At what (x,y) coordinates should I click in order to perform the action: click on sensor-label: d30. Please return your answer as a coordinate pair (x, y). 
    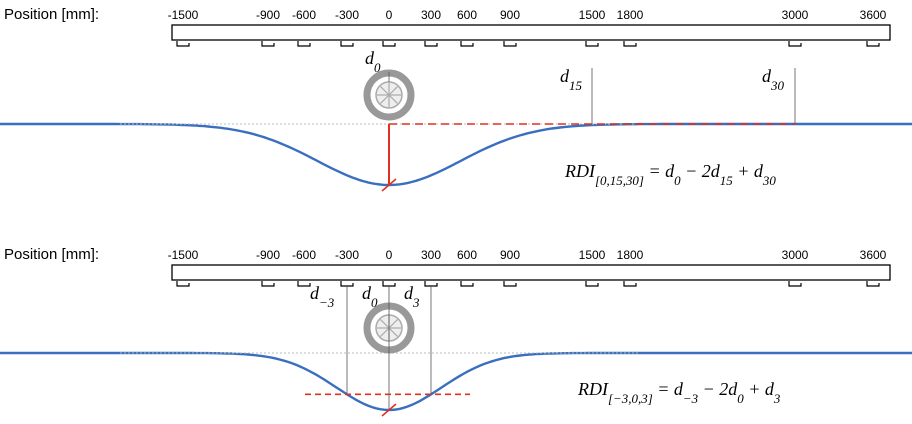
    Looking at the image, I should click on (773, 79).